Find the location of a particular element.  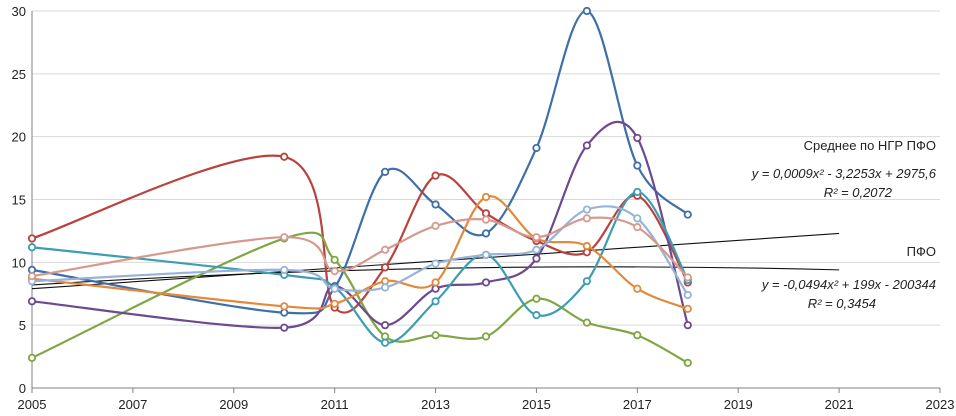

x-tick-label: 2009 is located at coordinates (233, 404).